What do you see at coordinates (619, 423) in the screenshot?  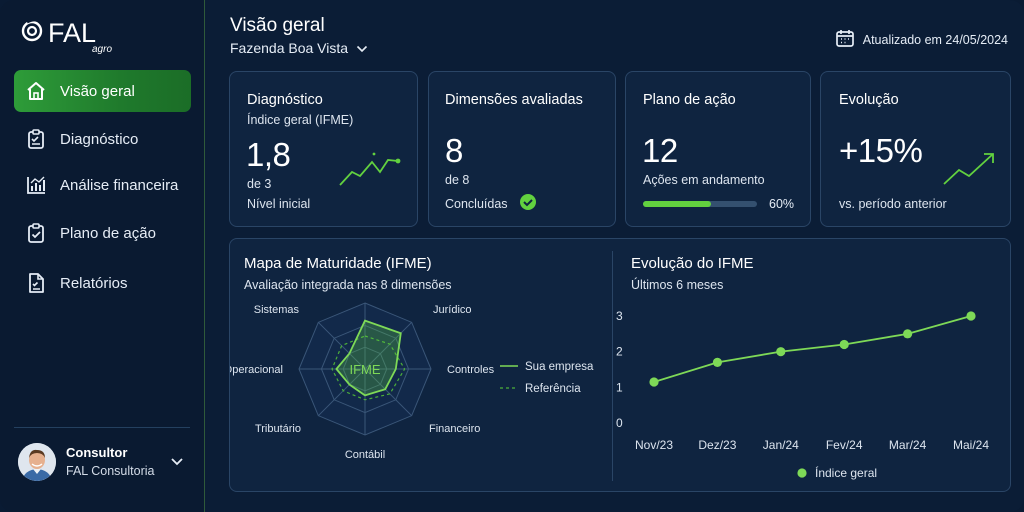 I see `y-tick-label: 0` at bounding box center [619, 423].